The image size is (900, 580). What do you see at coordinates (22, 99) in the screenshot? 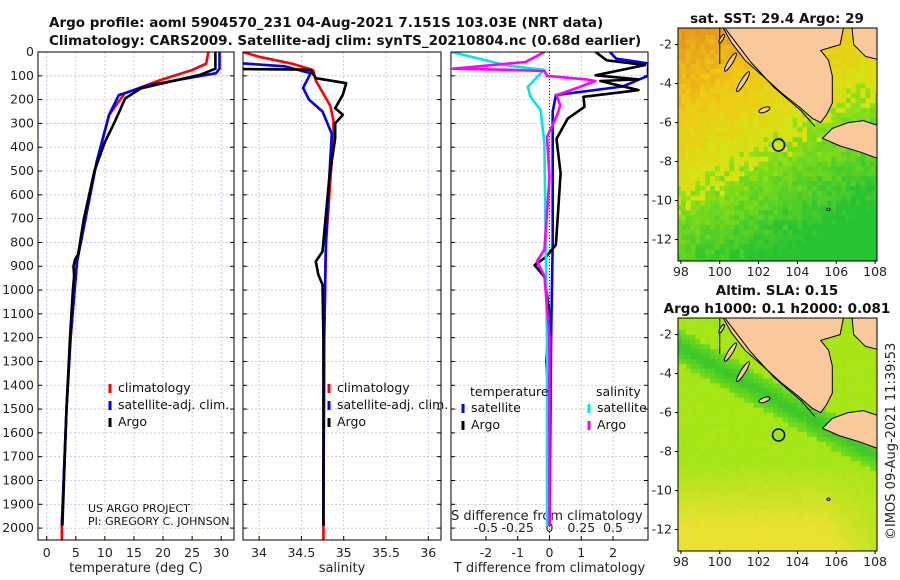
I see `depth-tick-label: 200` at bounding box center [22, 99].